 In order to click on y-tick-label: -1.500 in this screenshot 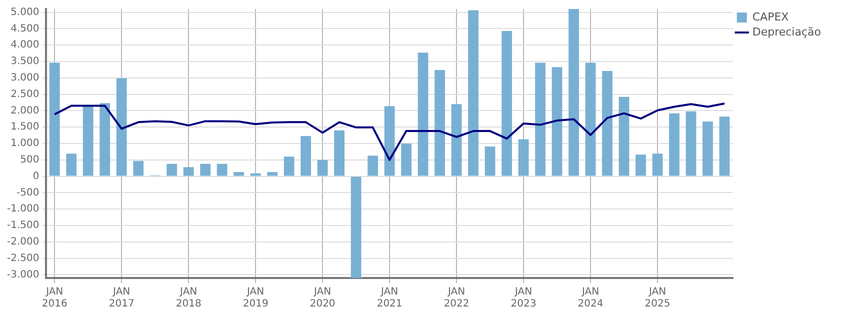, I will do `click(23, 226)`.